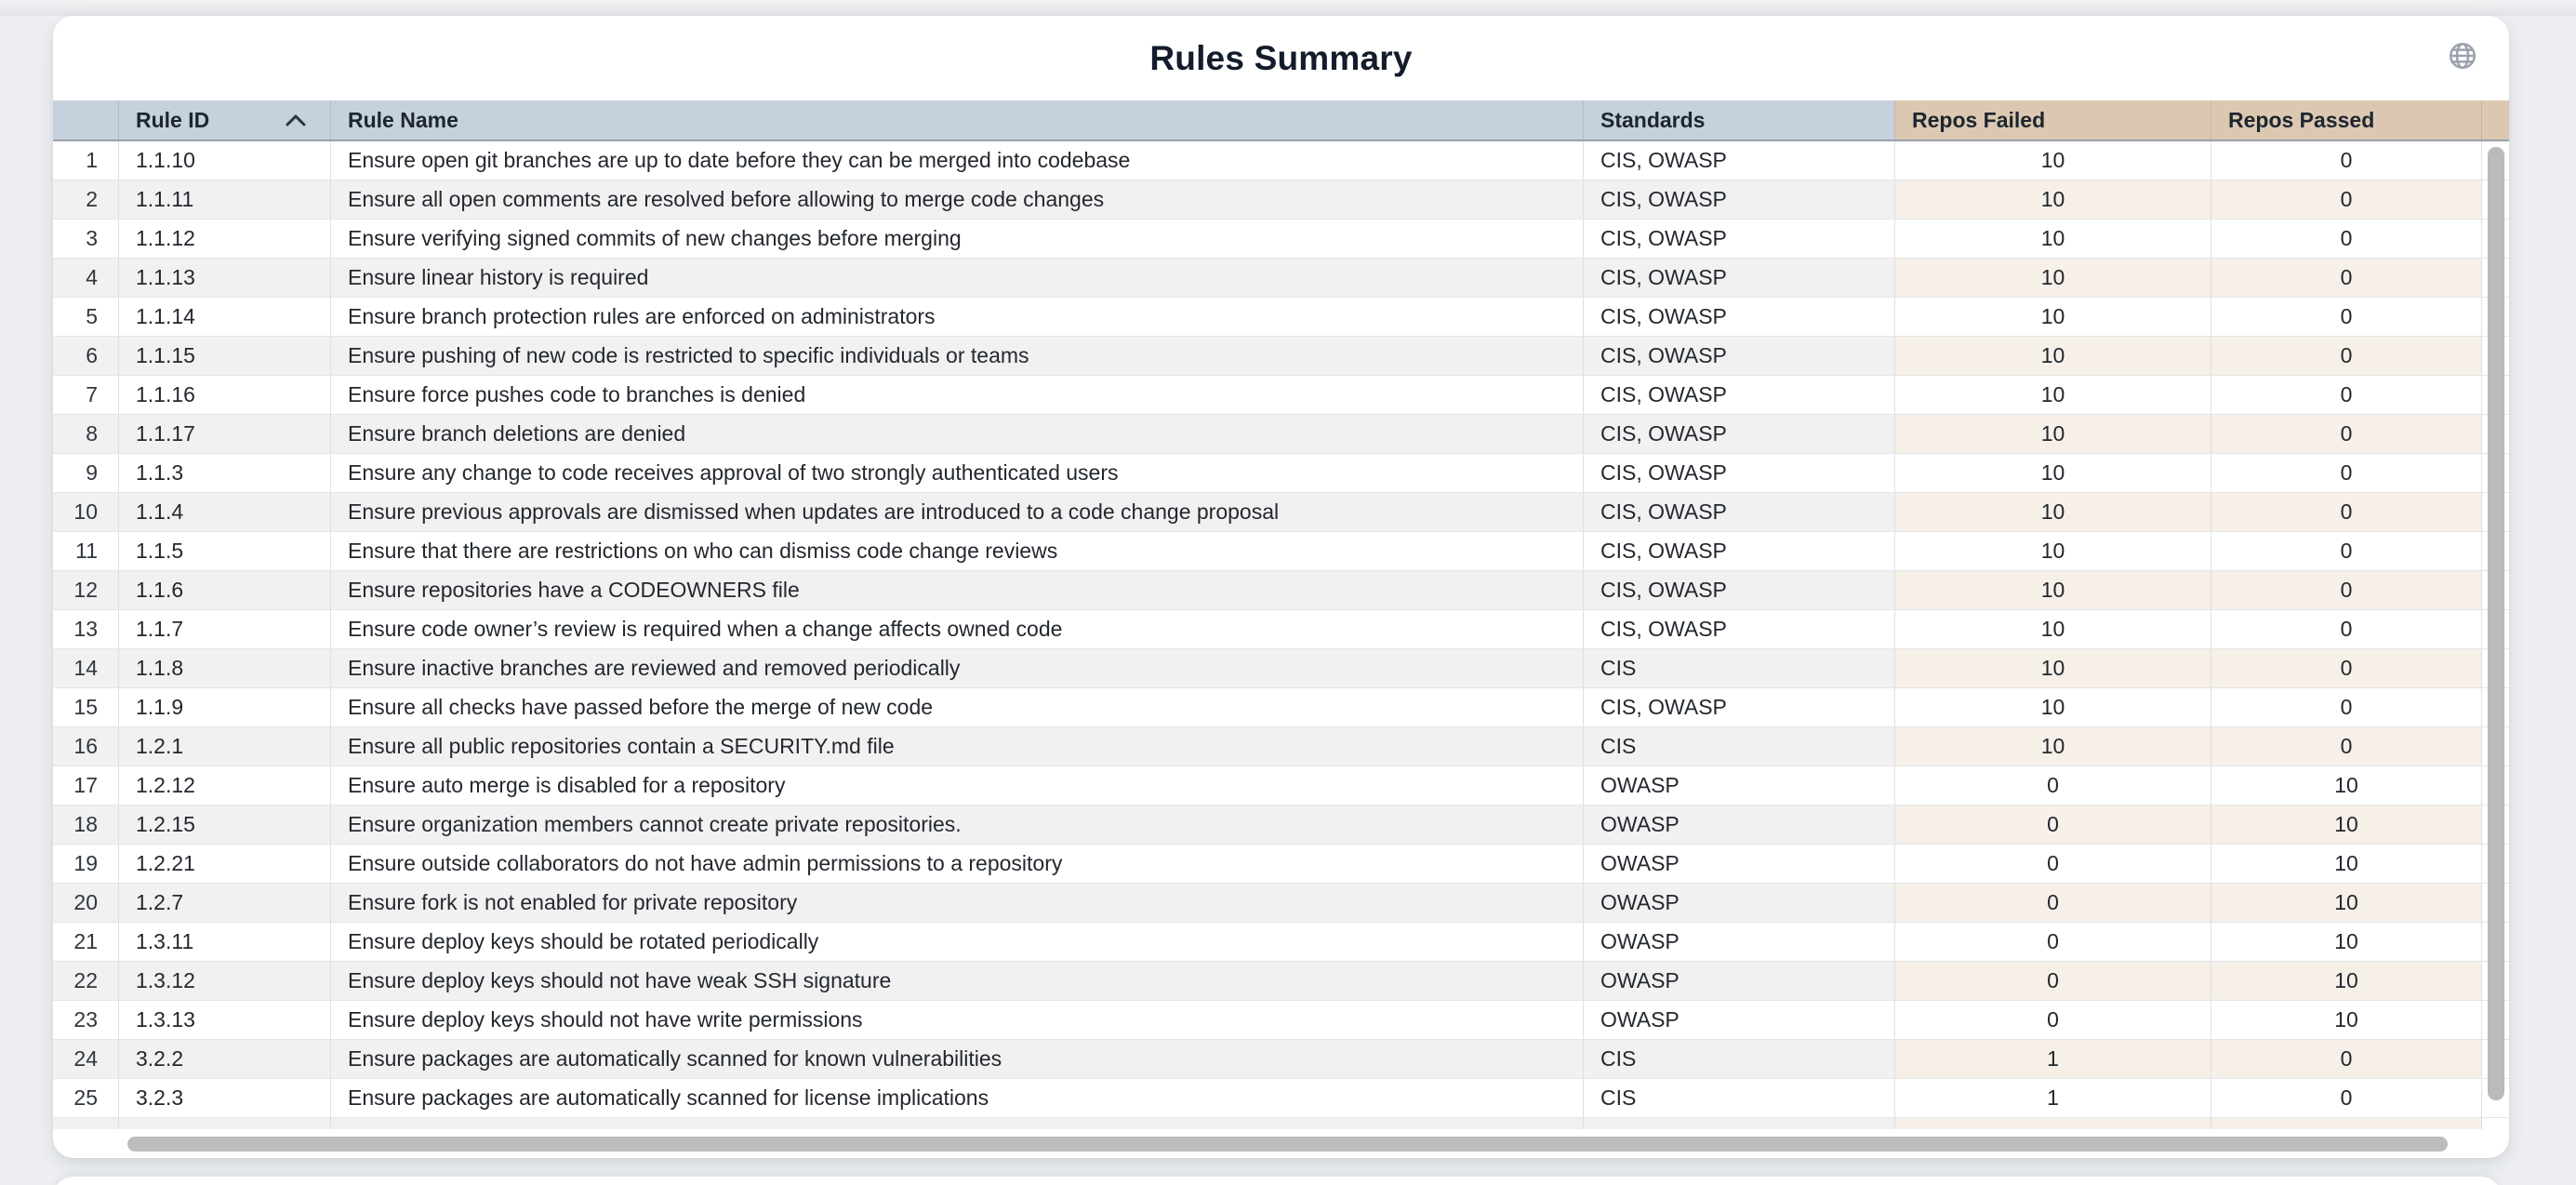 Image resolution: width=2576 pixels, height=1185 pixels. Describe the element at coordinates (85, 512) in the screenshot. I see `cell-row-number: 10` at that location.